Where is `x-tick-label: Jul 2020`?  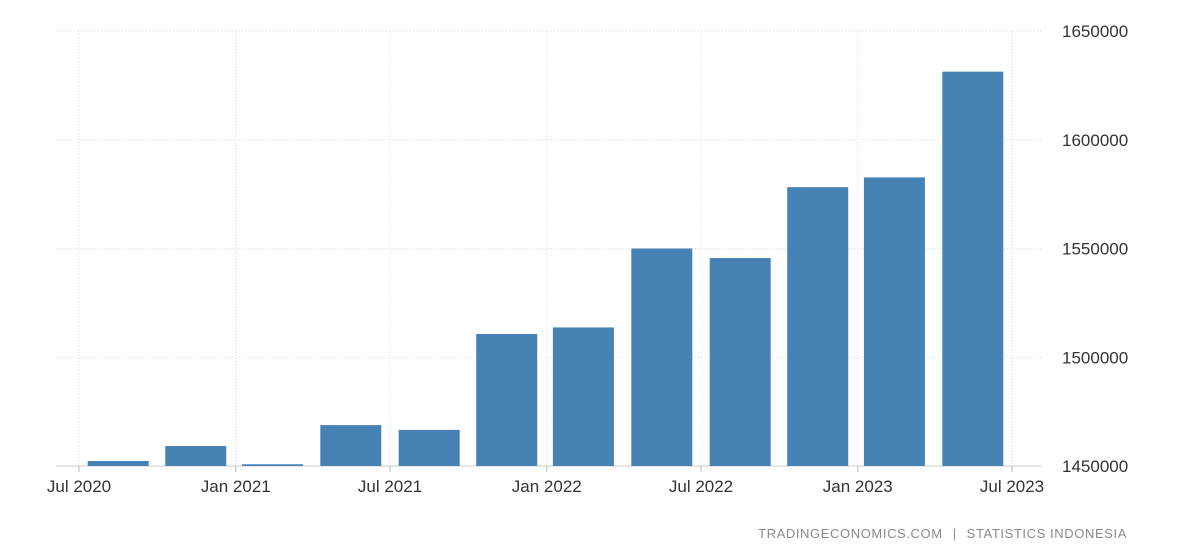
x-tick-label: Jul 2020 is located at coordinates (79, 486).